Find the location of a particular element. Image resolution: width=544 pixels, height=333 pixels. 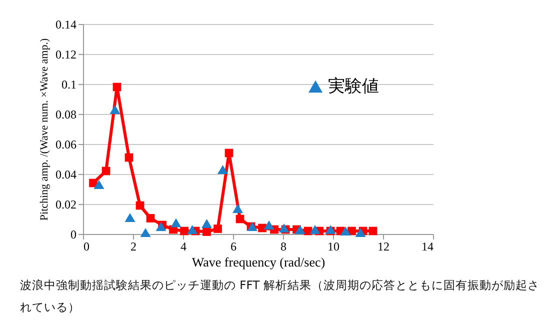

x-tick-label: 0 is located at coordinates (87, 247).